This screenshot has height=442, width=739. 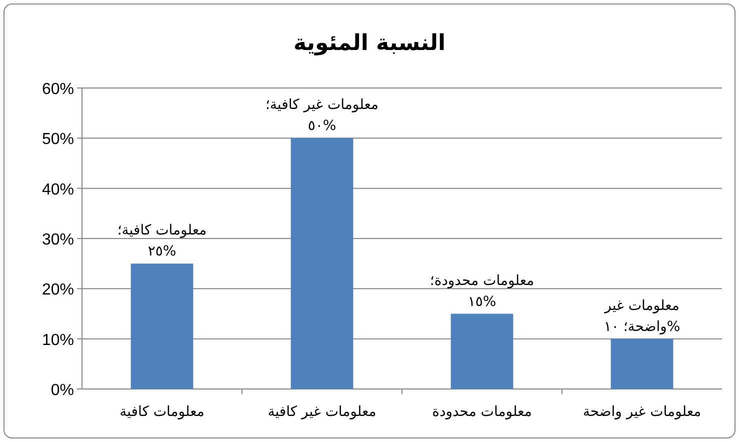 I want to click on data-label: معلومات غير واضحة؛ ١٠%, so click(x=642, y=316).